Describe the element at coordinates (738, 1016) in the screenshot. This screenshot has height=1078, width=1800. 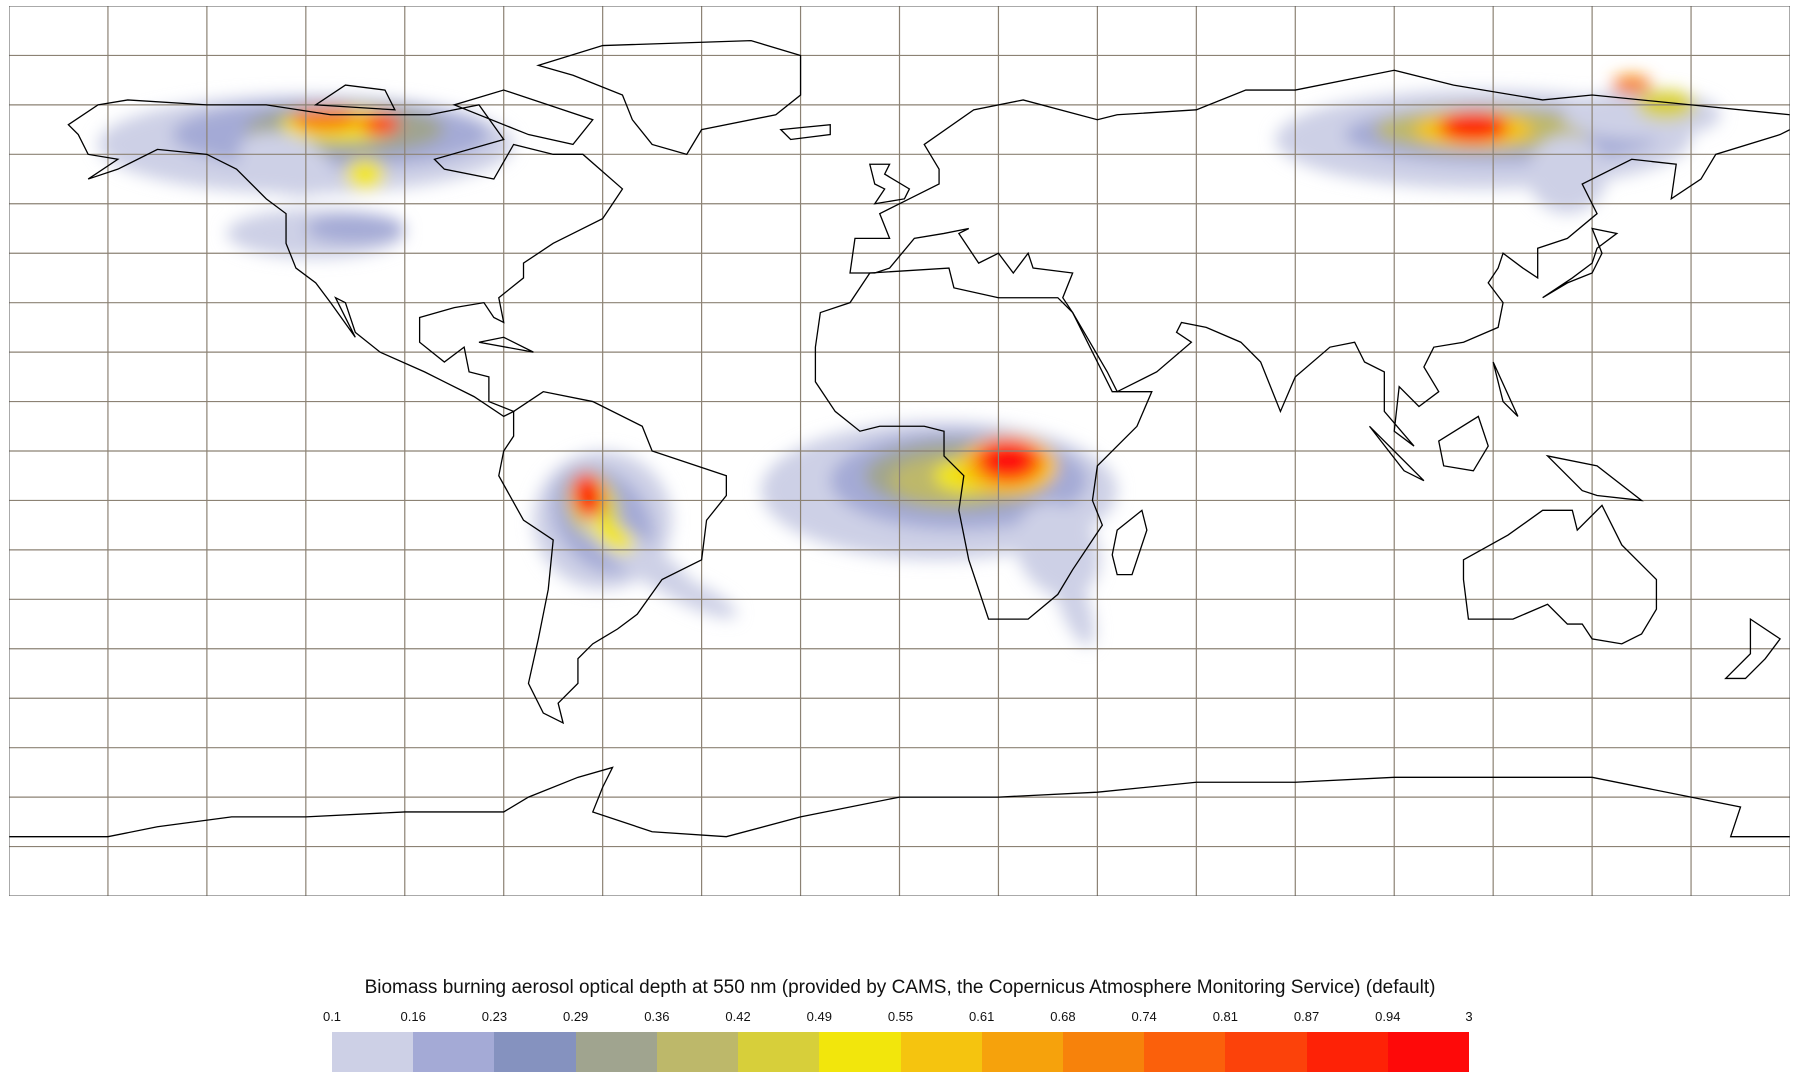
I see `legend-tick-label: 0.42` at that location.